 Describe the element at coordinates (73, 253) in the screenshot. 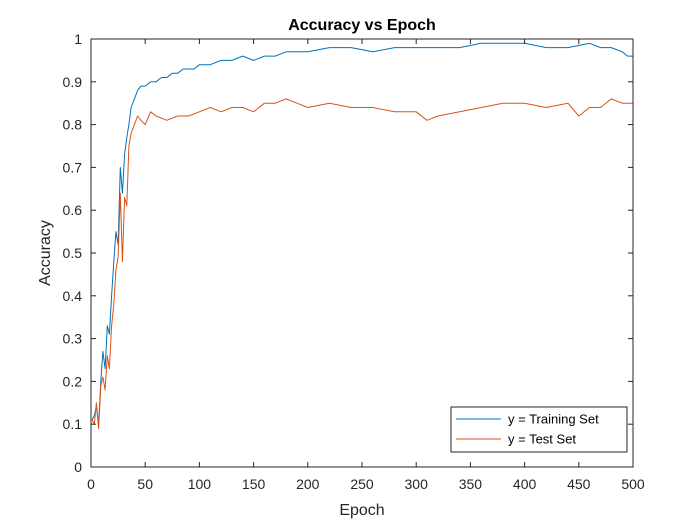

I see `y-tick-label: 0.5` at that location.